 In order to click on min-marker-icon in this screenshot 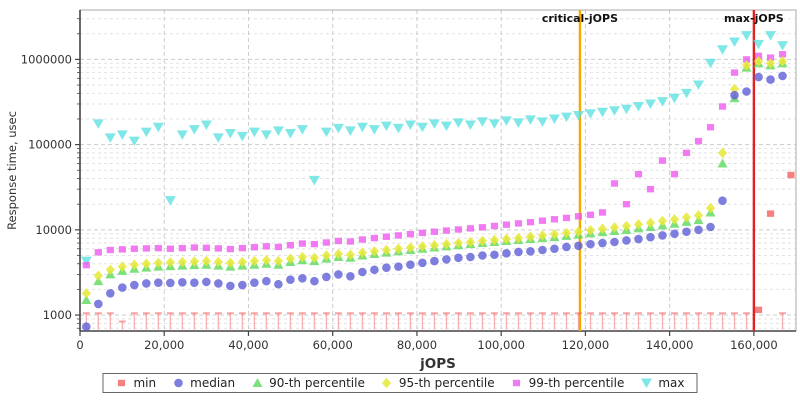, I will do `click(121, 383)`.